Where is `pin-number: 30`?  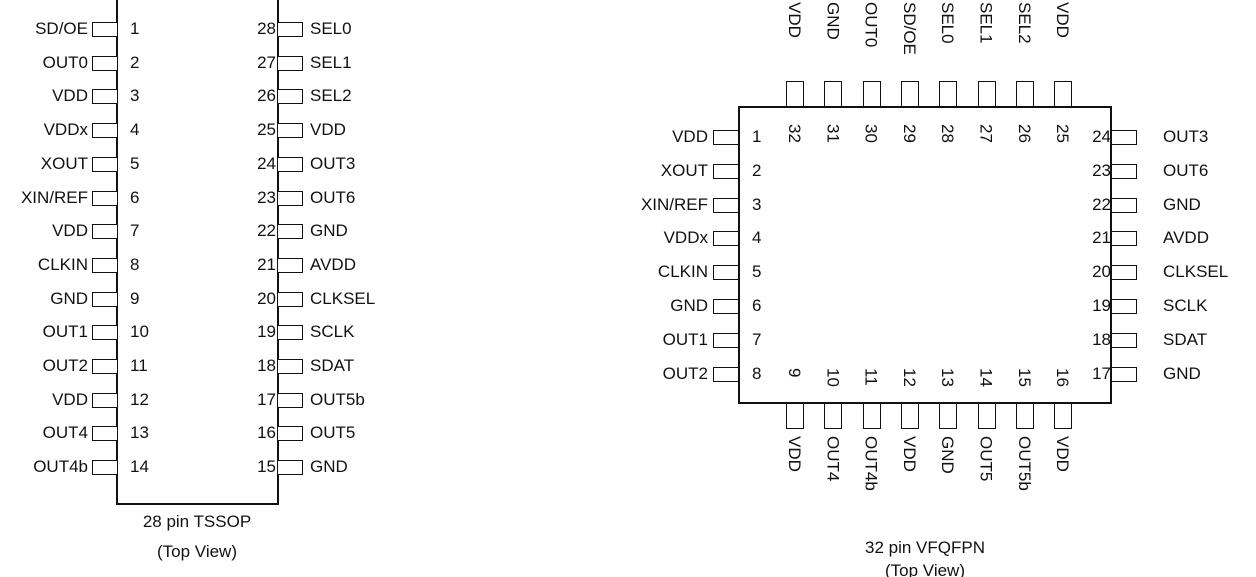
pin-number: 30 is located at coordinates (871, 133).